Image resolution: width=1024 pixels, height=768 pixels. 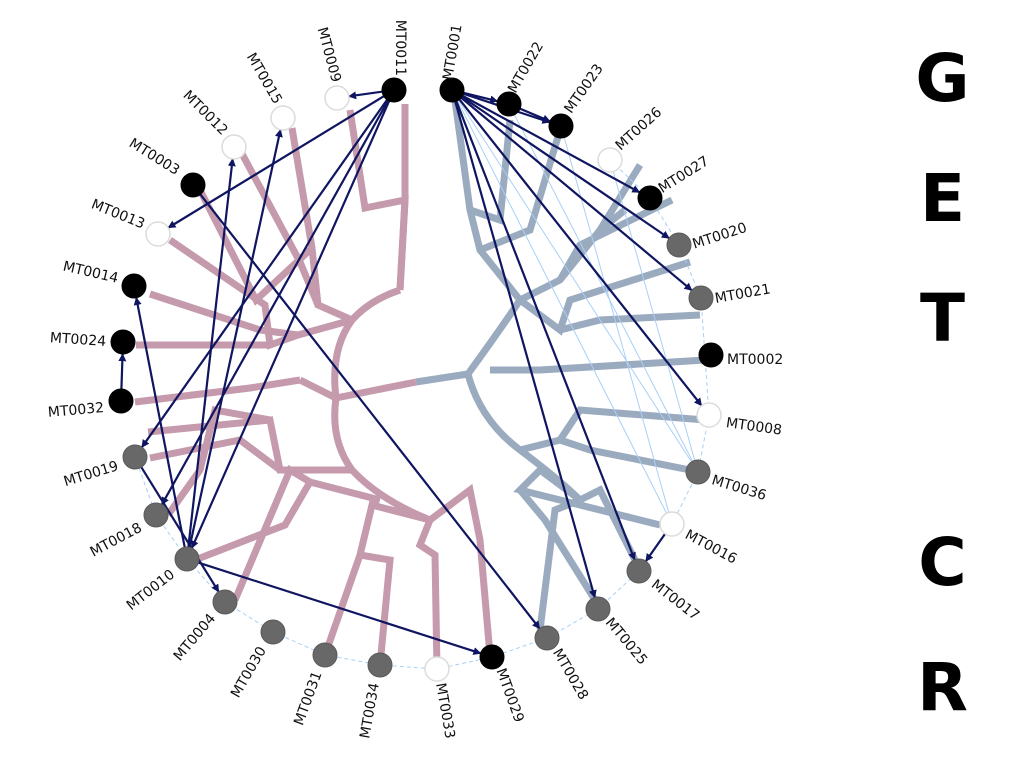 I want to click on node-label-MT0011: MT0011, so click(x=400, y=48).